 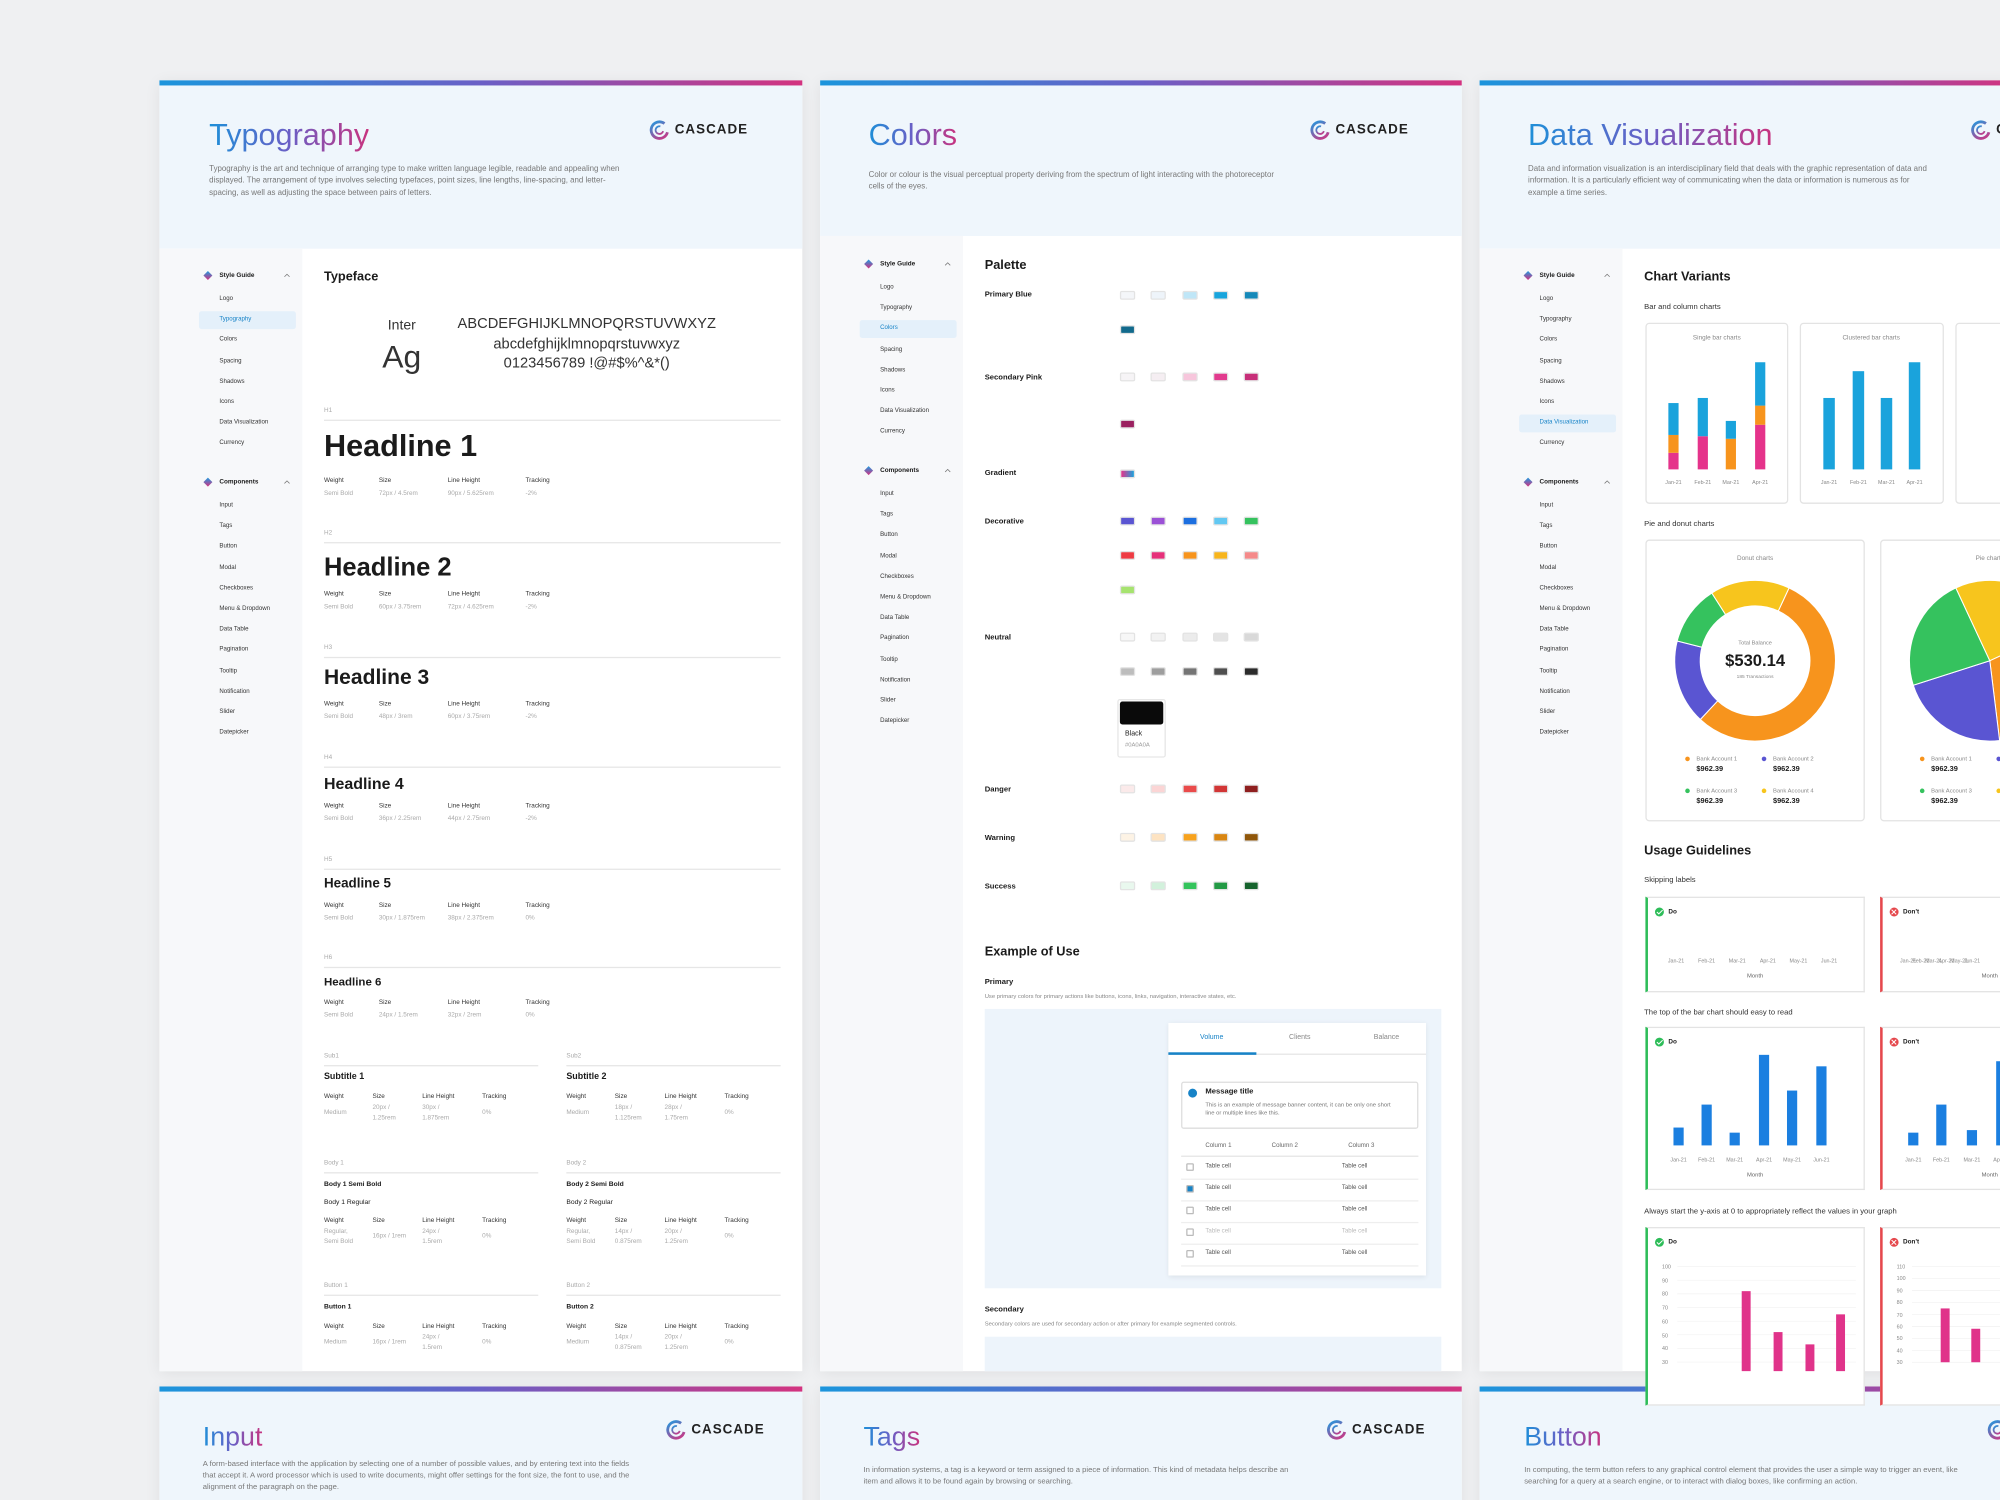 What do you see at coordinates (1659, 1042) in the screenshot?
I see `icon-glyph` at bounding box center [1659, 1042].